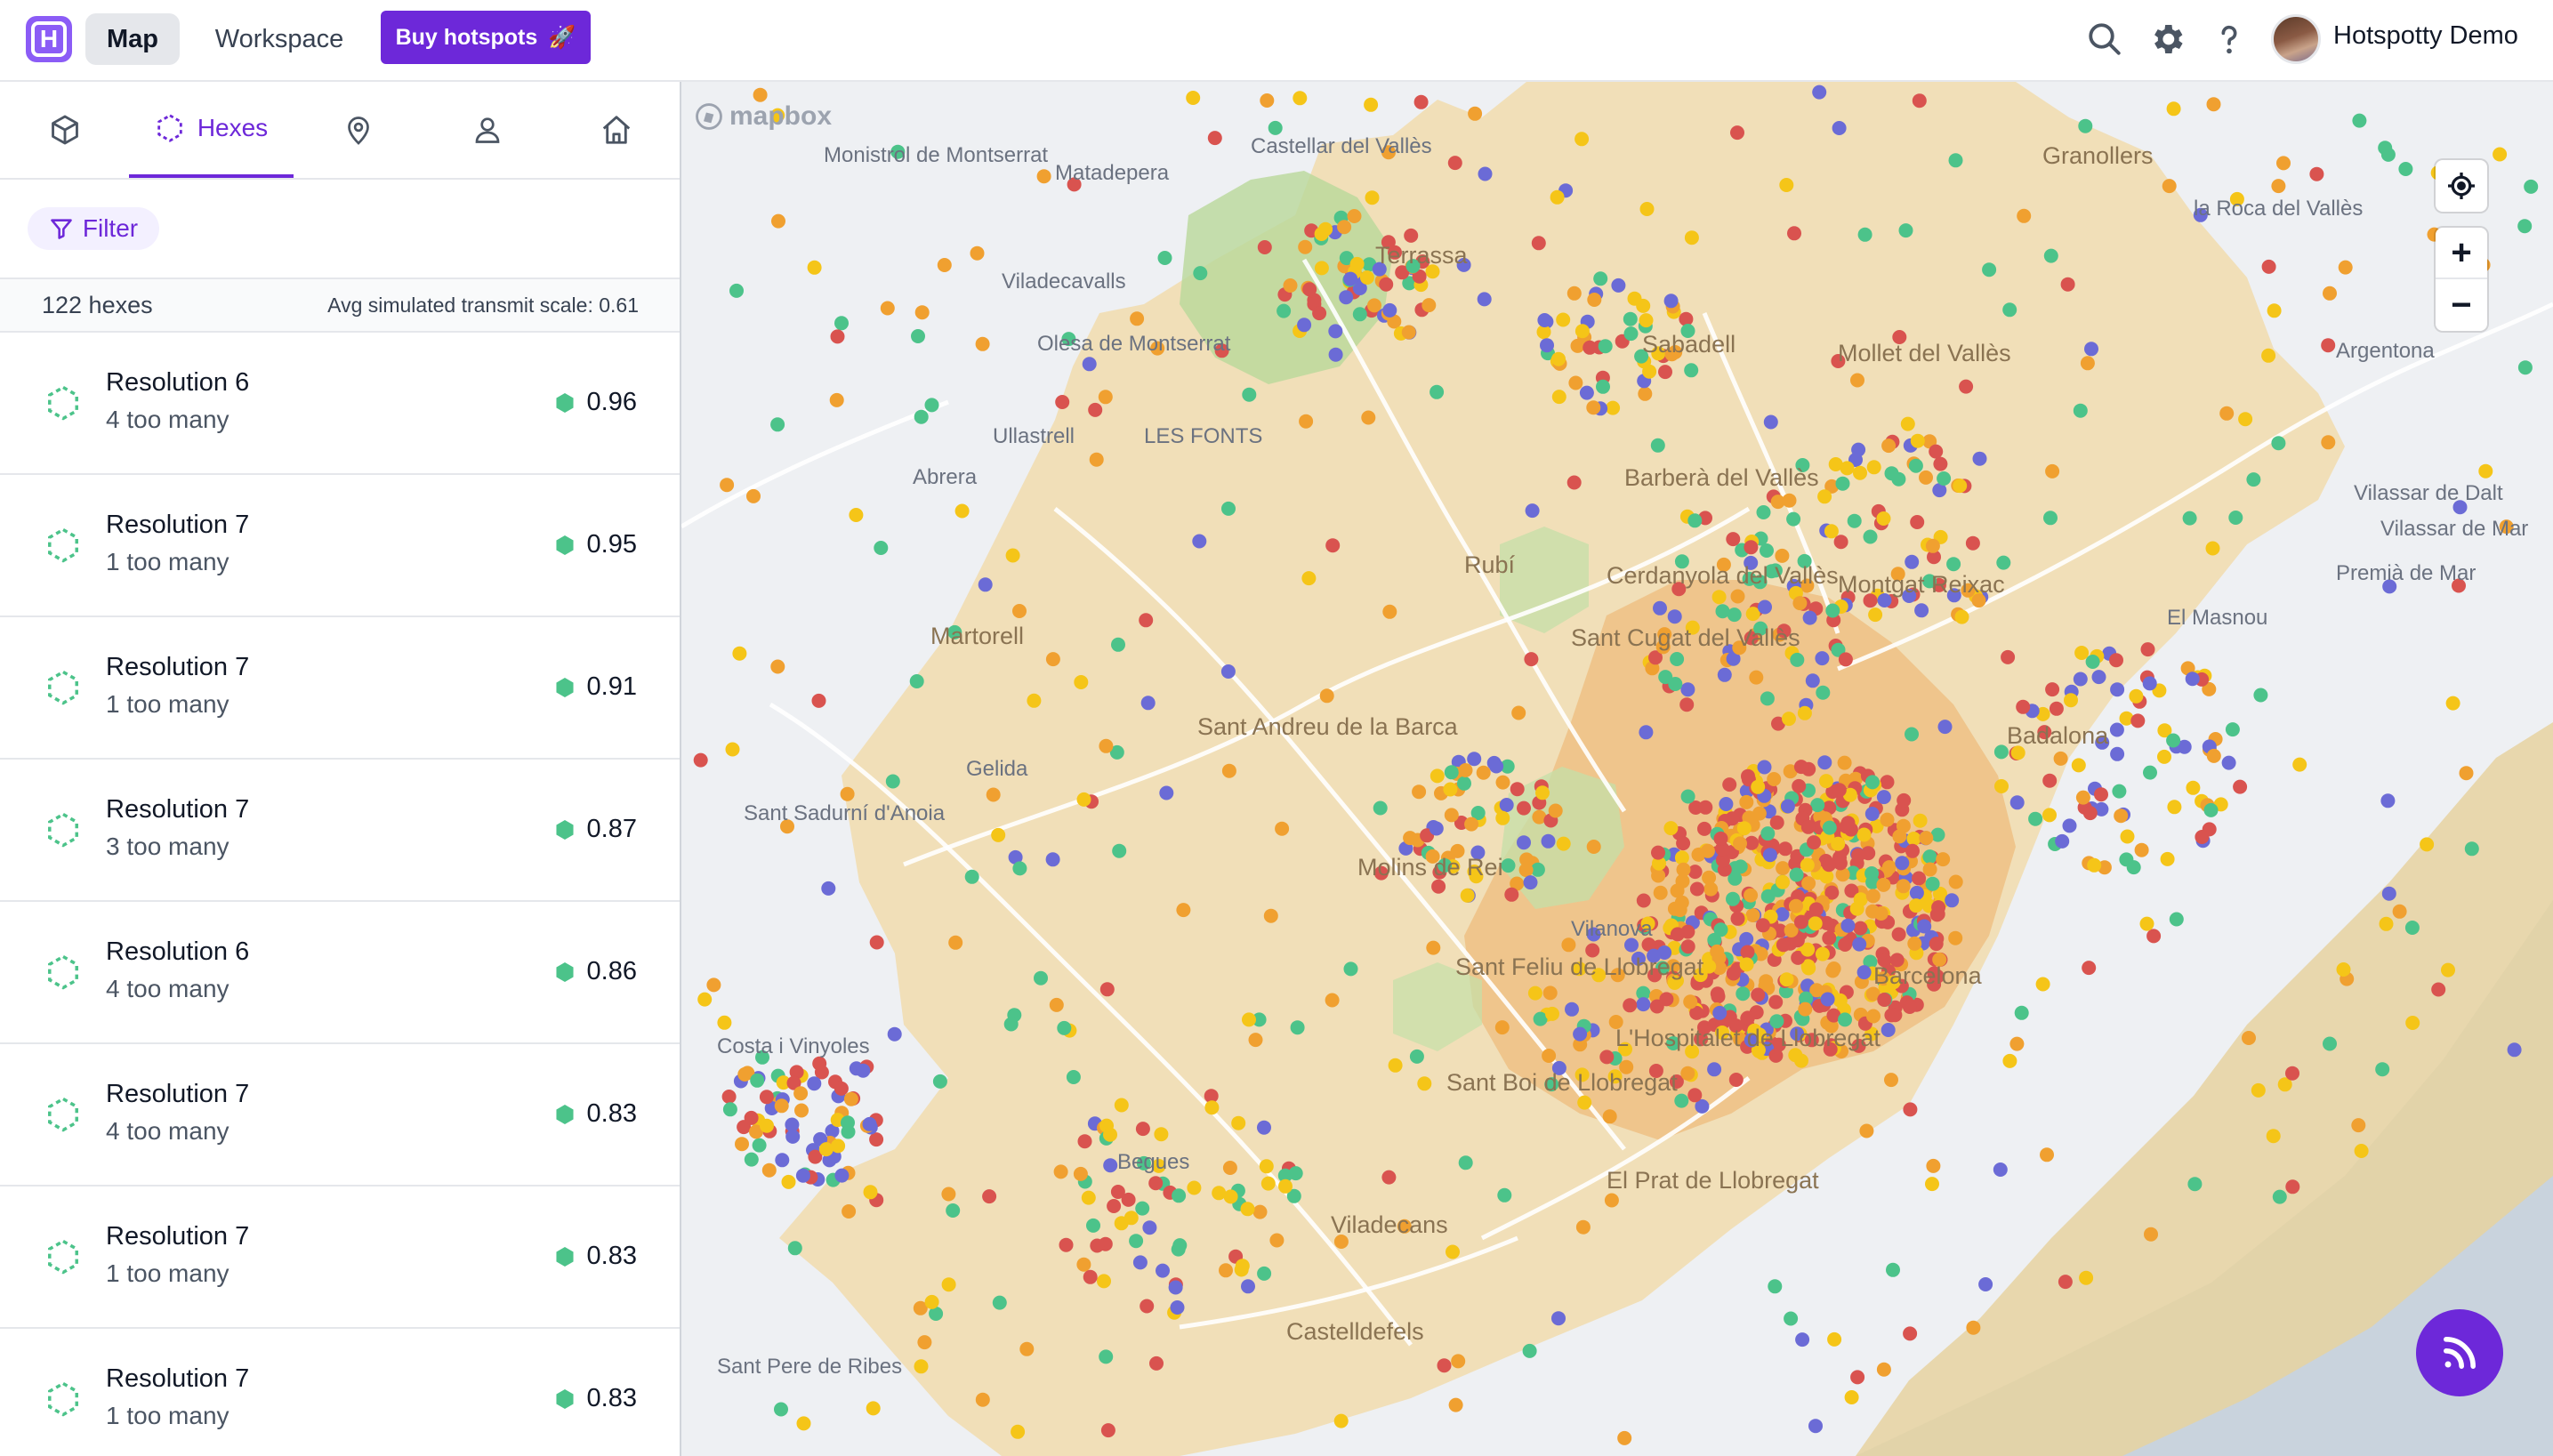  What do you see at coordinates (340, 1115) in the screenshot?
I see `hex-list-item: Resolution 7 4 too many 0.83` at bounding box center [340, 1115].